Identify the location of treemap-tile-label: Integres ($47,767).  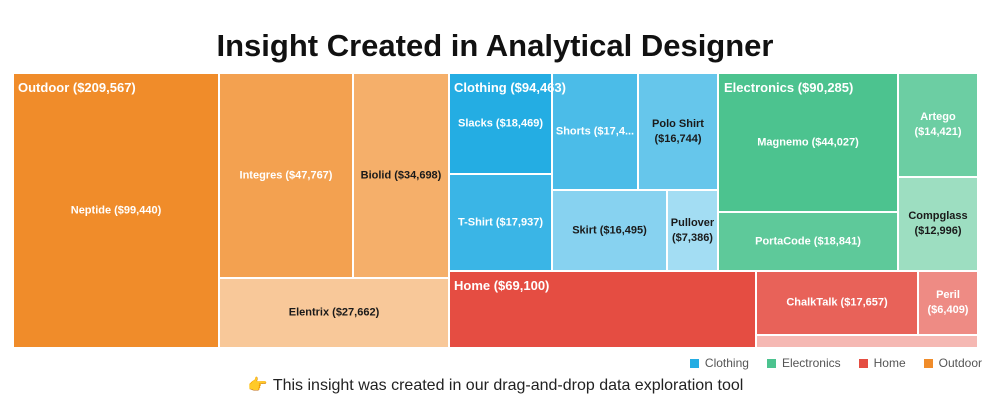
(286, 175).